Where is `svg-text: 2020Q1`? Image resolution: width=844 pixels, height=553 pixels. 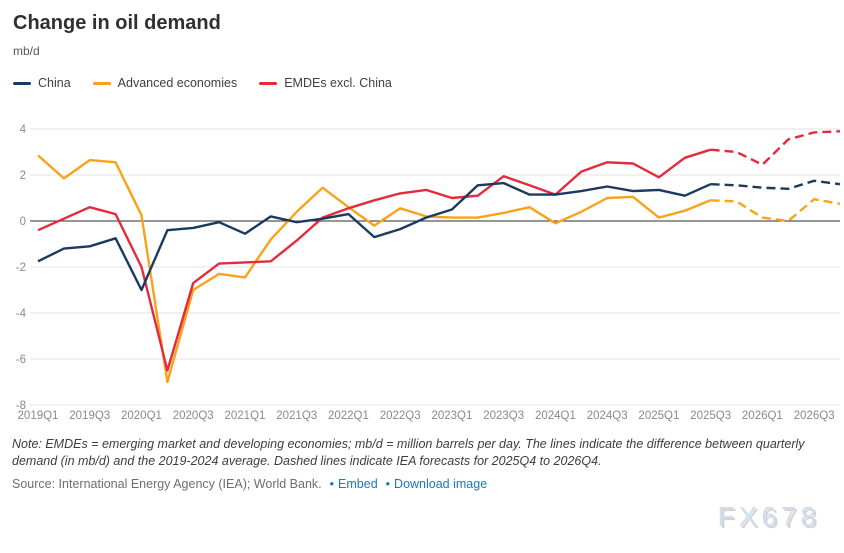
svg-text: 2020Q1 is located at coordinates (141, 416).